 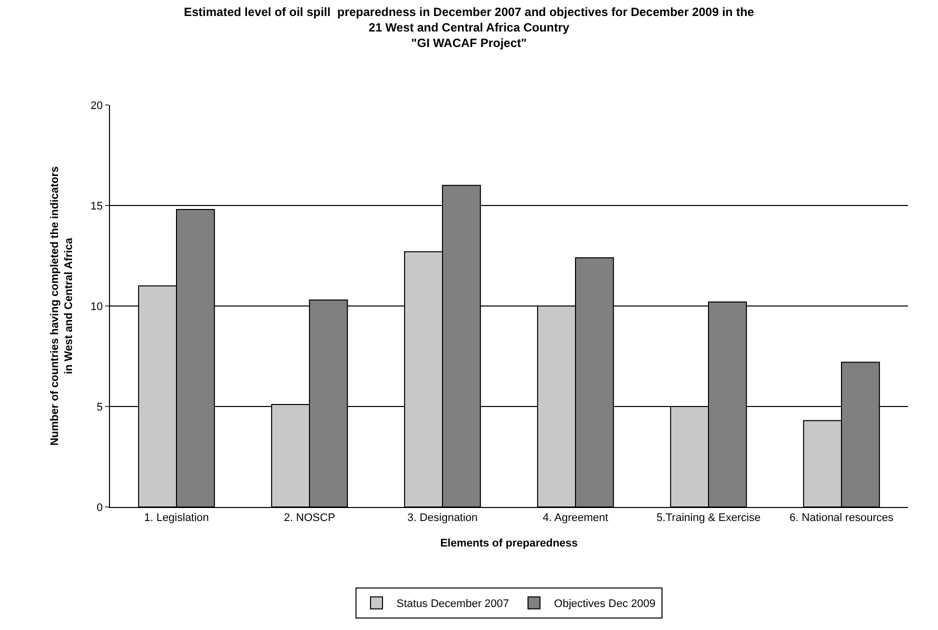 What do you see at coordinates (842, 518) in the screenshot?
I see `x-tick-label: 6. National resources` at bounding box center [842, 518].